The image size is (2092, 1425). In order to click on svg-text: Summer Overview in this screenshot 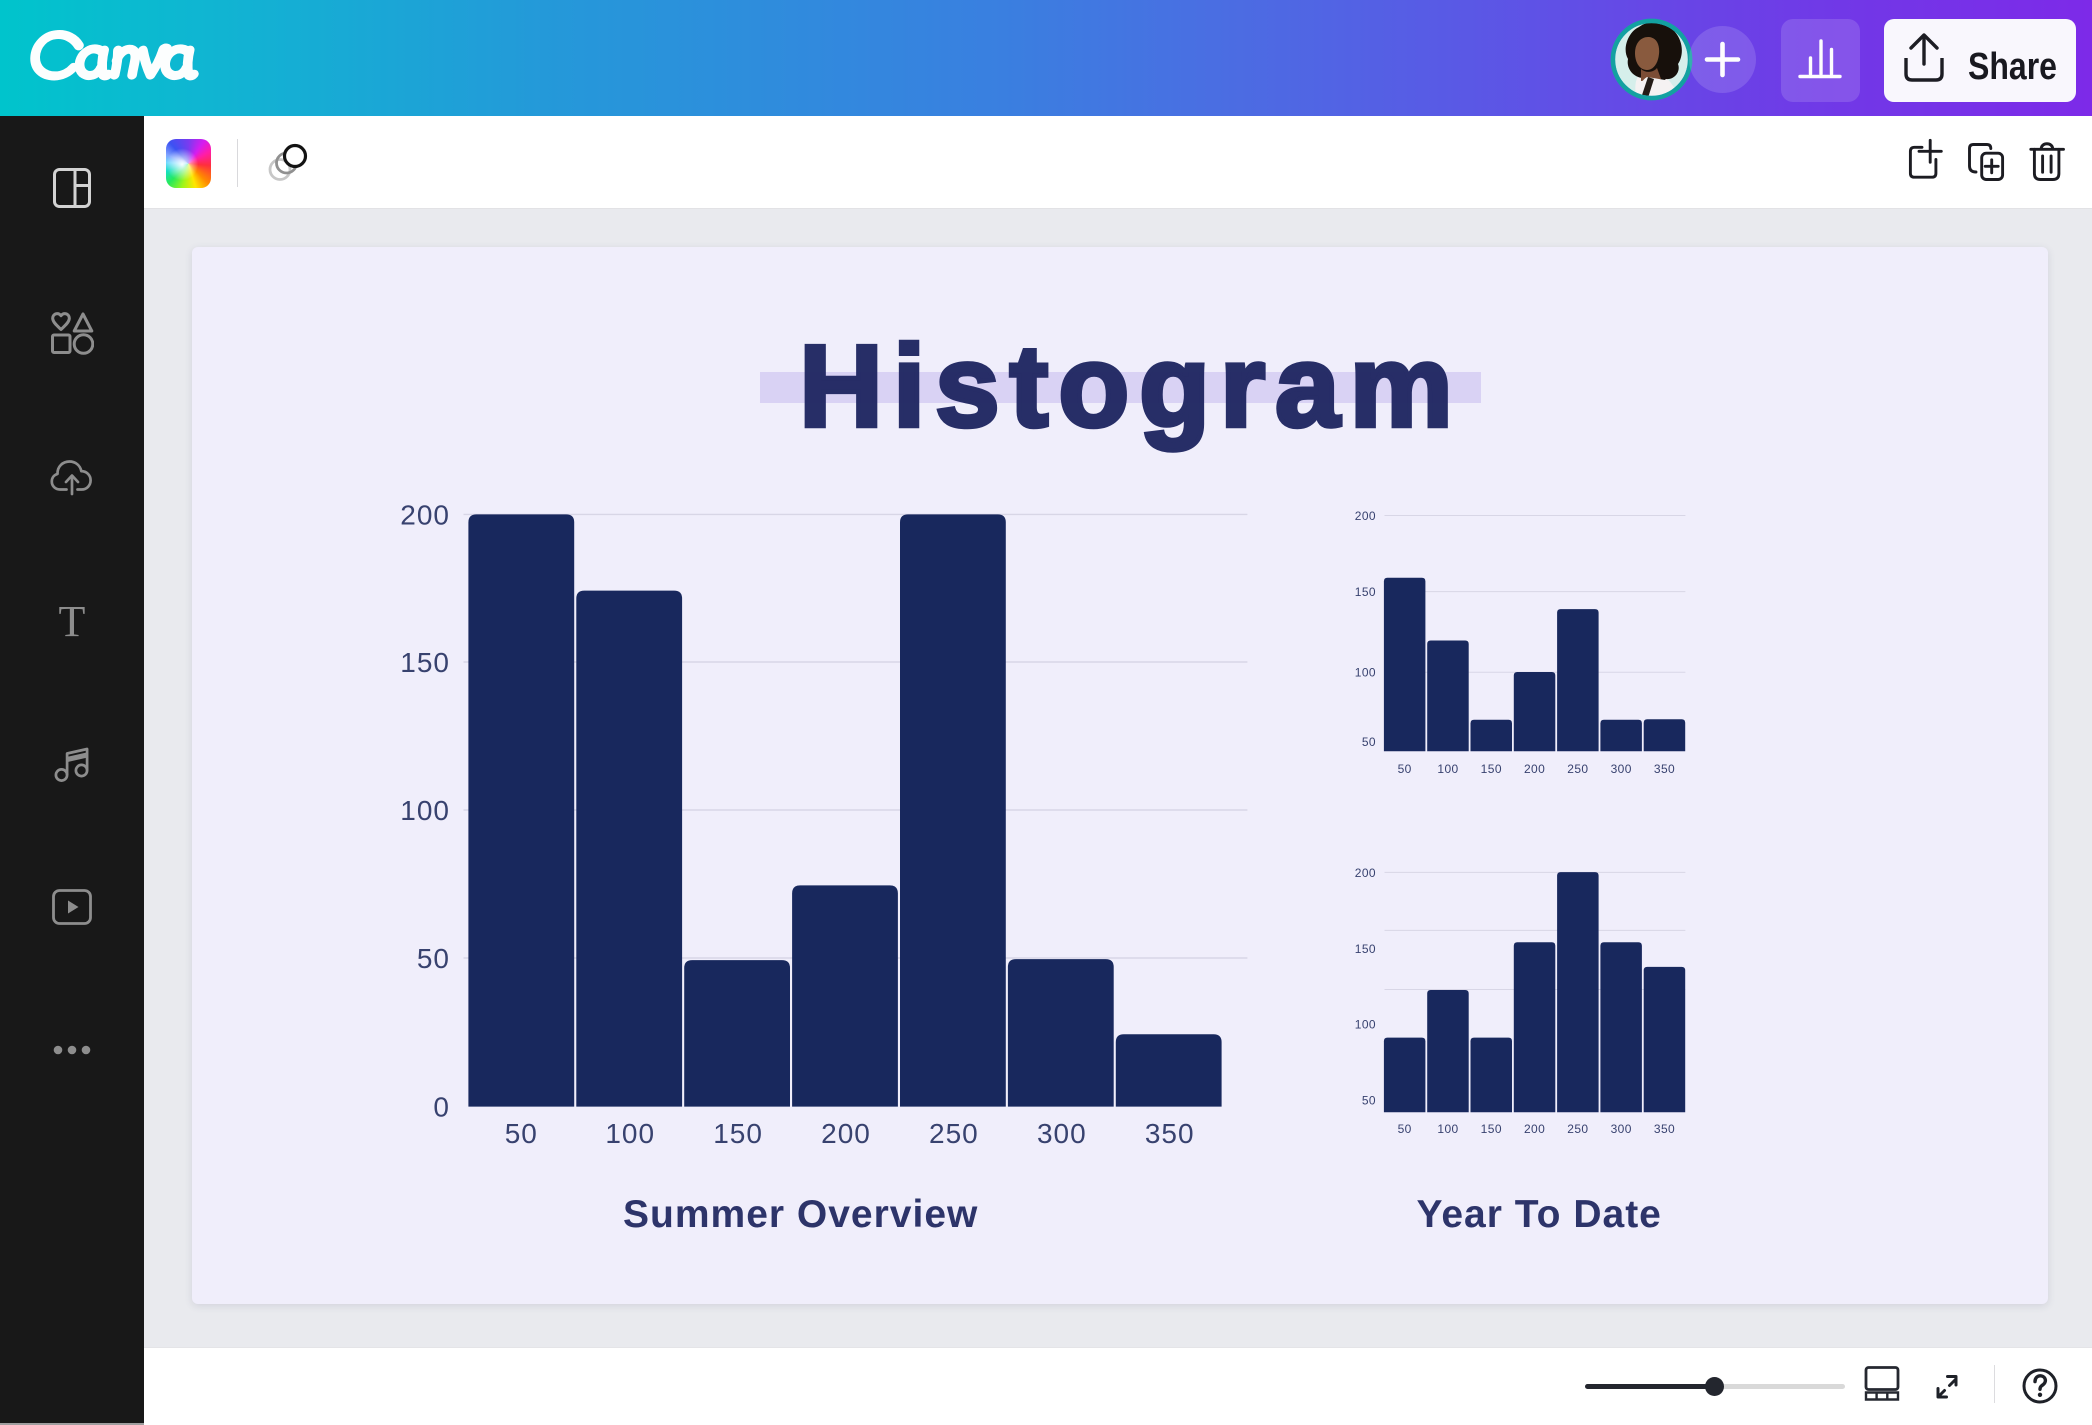, I will do `click(800, 1214)`.